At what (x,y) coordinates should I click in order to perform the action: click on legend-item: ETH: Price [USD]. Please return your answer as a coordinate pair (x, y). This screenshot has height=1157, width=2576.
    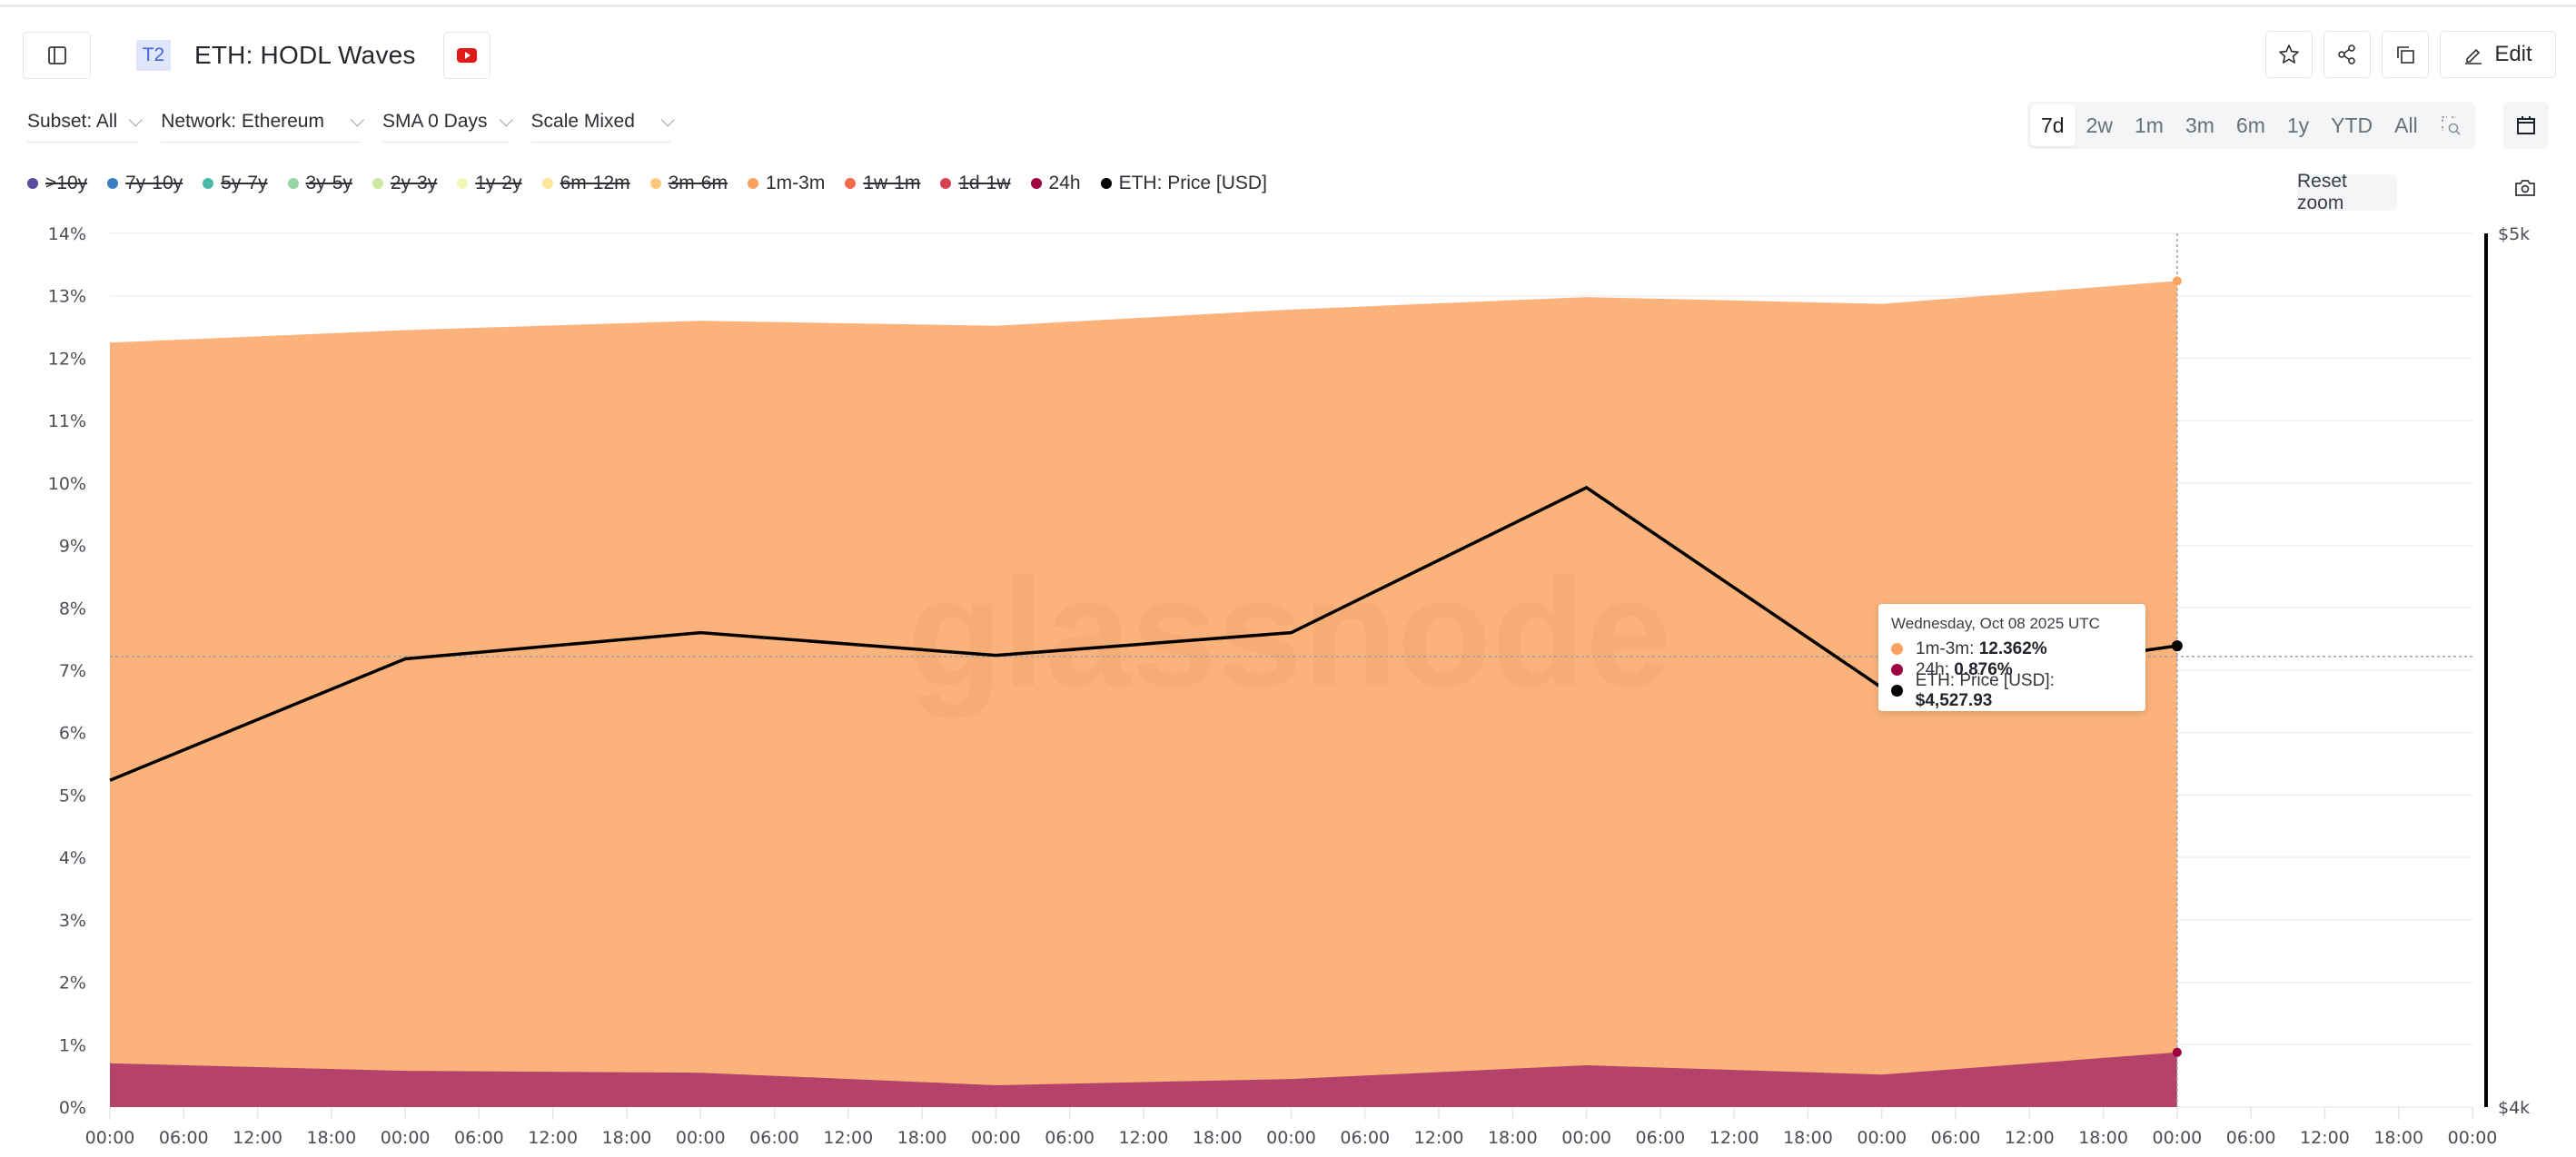
    Looking at the image, I should click on (1183, 183).